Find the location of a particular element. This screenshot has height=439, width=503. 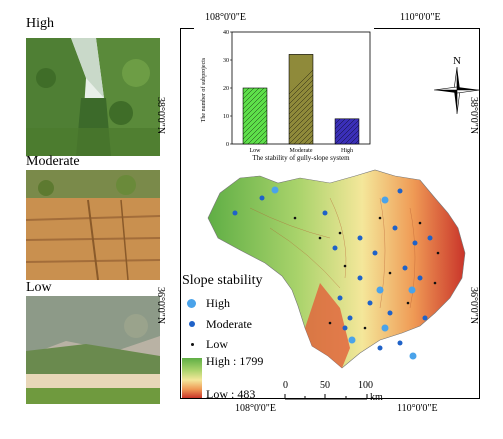

scale-bar is located at coordinates (326, 397).